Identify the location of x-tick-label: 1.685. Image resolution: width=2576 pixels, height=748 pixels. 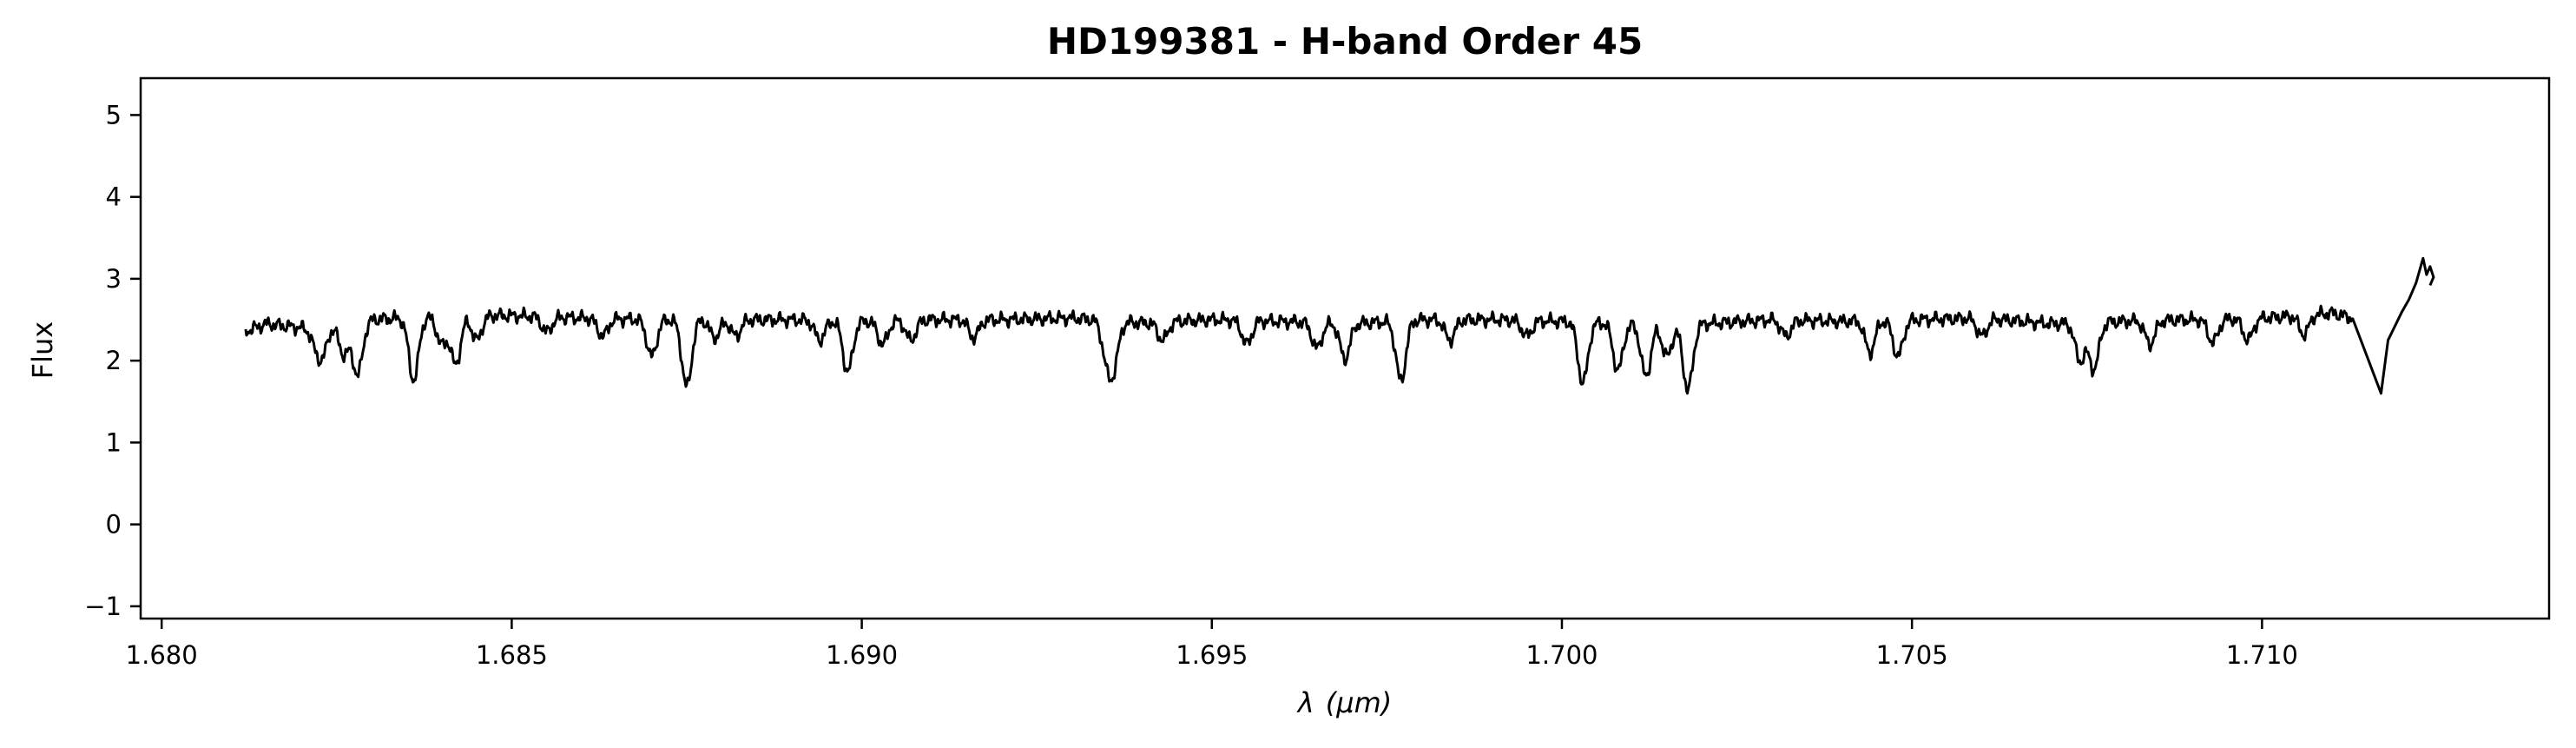
(512, 655).